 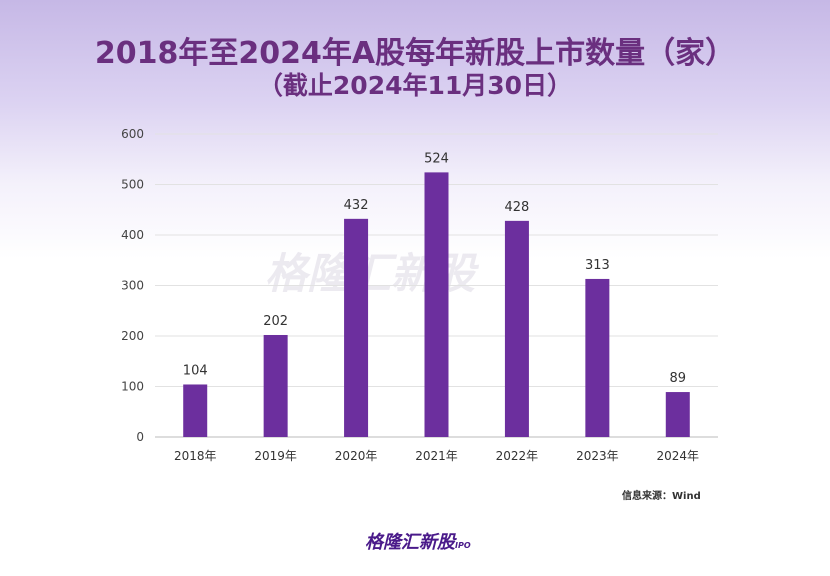 What do you see at coordinates (415, 85) in the screenshot?
I see `chart-subtitle: （截止2024年11月30日）` at bounding box center [415, 85].